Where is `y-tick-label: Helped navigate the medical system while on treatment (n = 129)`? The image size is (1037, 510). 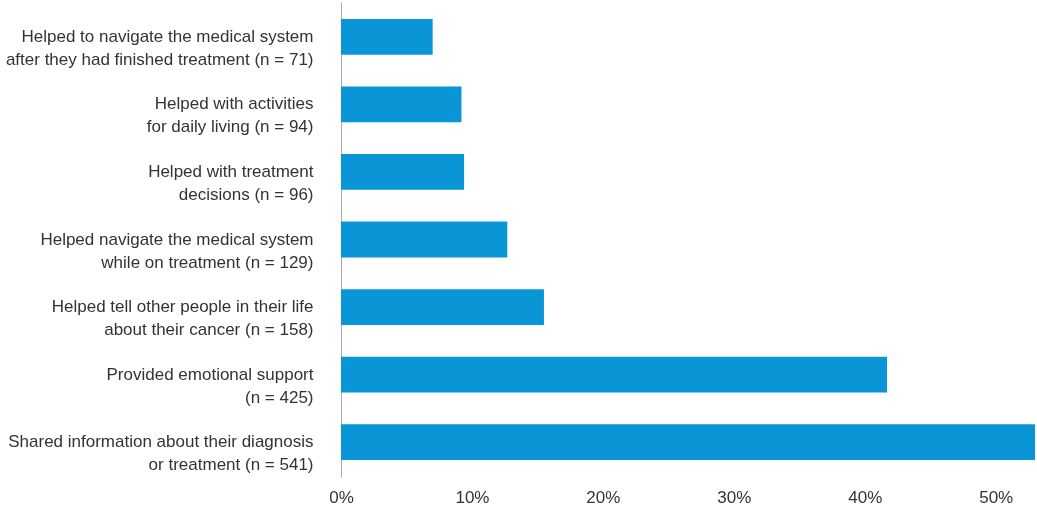
y-tick-label: Helped navigate the medical system while on treatment (n = 129) is located at coordinates (177, 250).